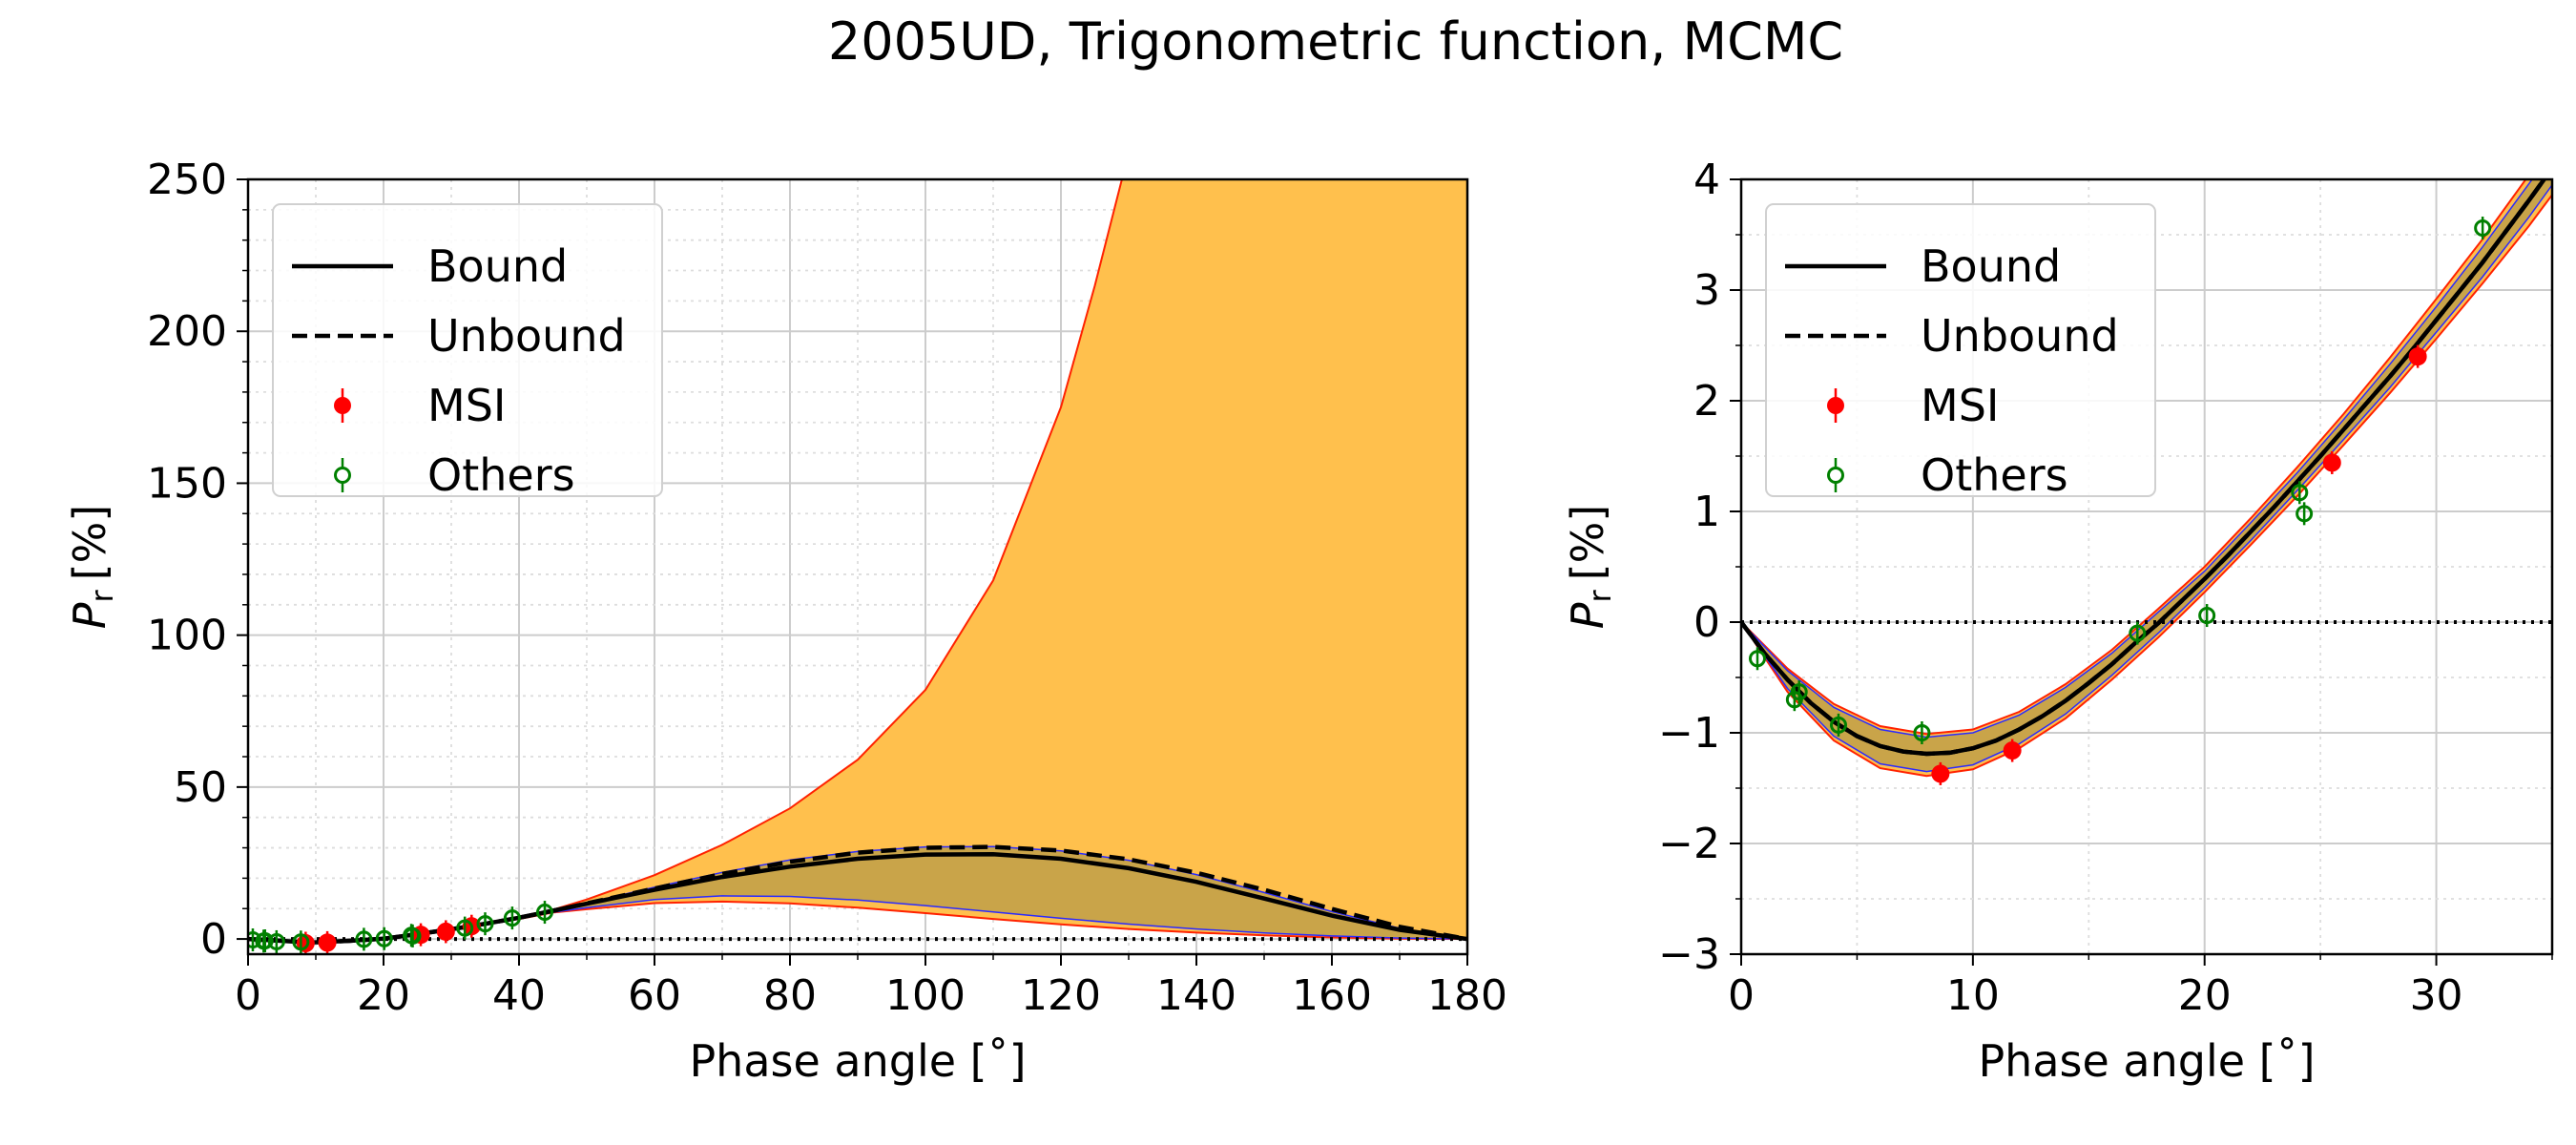  Describe the element at coordinates (654, 996) in the screenshot. I see `x-tick-label: 60` at that location.